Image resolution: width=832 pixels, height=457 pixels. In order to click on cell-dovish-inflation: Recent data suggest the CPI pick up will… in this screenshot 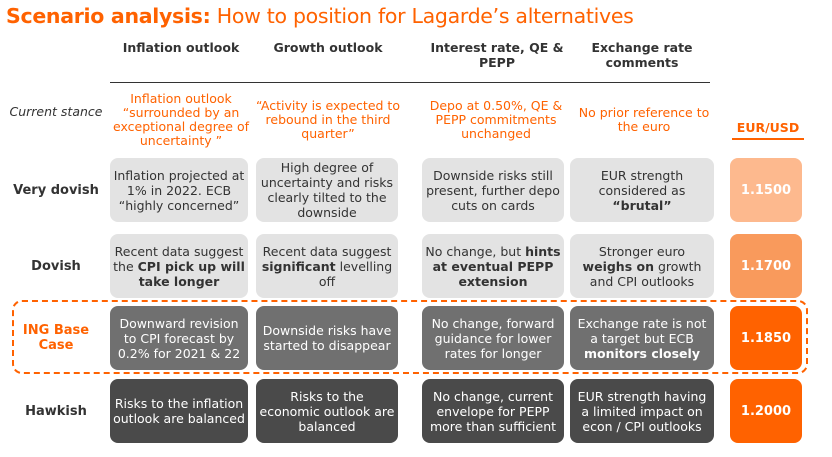, I will do `click(179, 266)`.